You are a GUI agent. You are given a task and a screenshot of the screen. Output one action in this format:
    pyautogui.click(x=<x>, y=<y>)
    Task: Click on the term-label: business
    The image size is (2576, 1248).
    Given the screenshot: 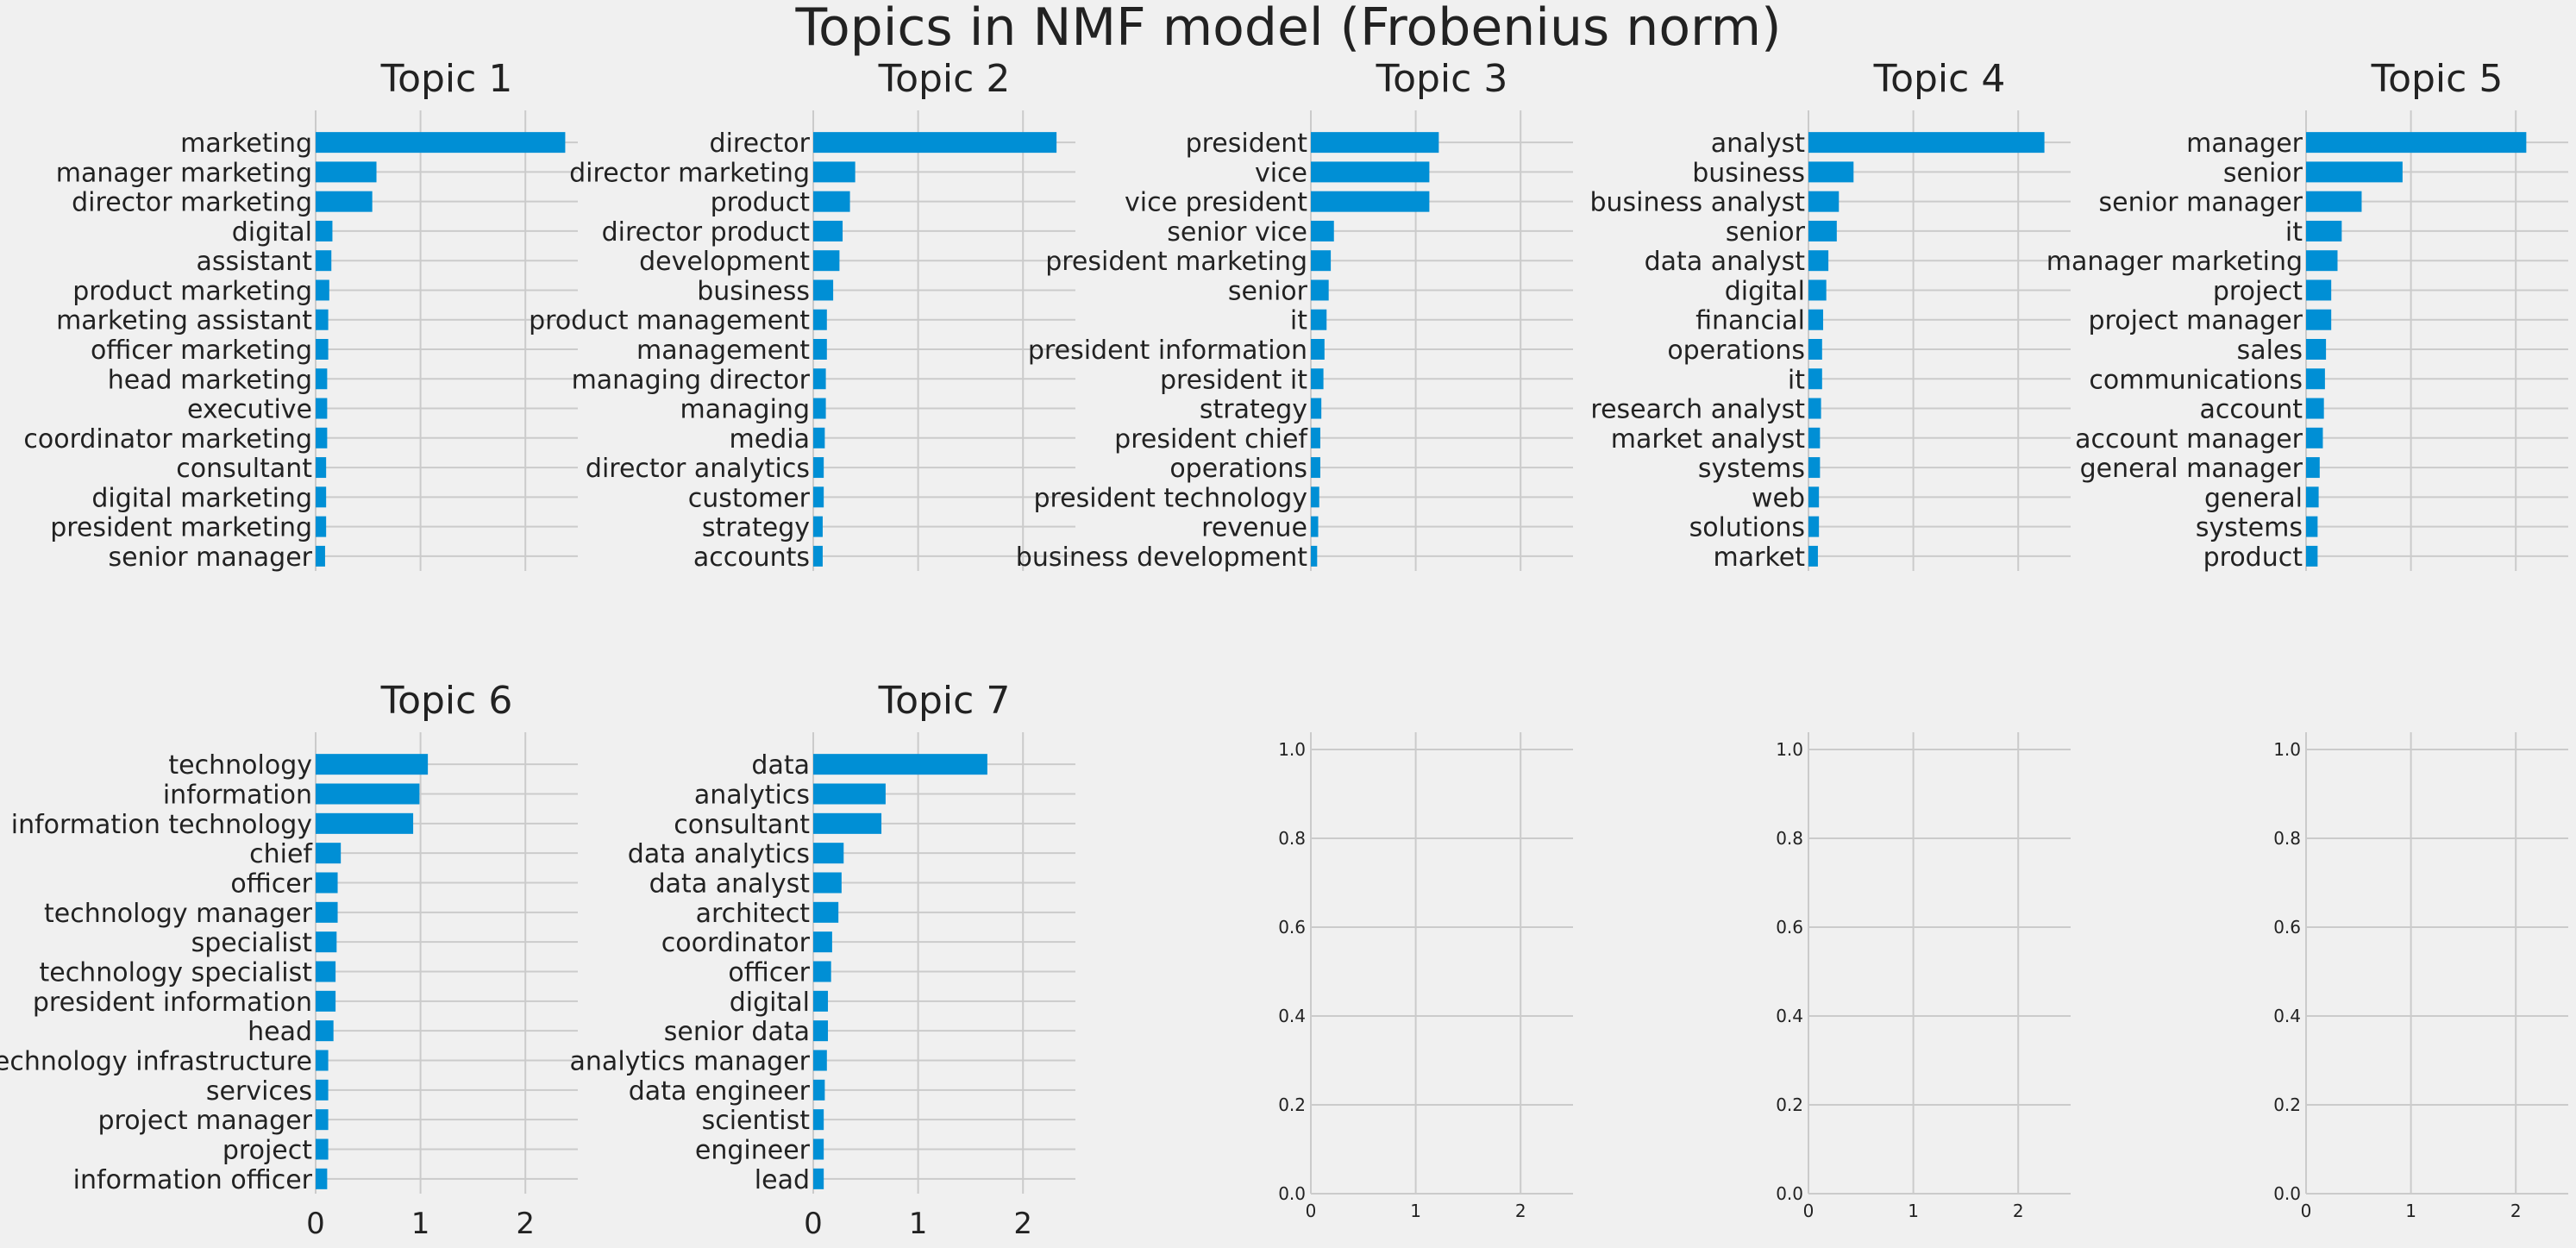 What is the action you would take?
    pyautogui.click(x=1748, y=173)
    